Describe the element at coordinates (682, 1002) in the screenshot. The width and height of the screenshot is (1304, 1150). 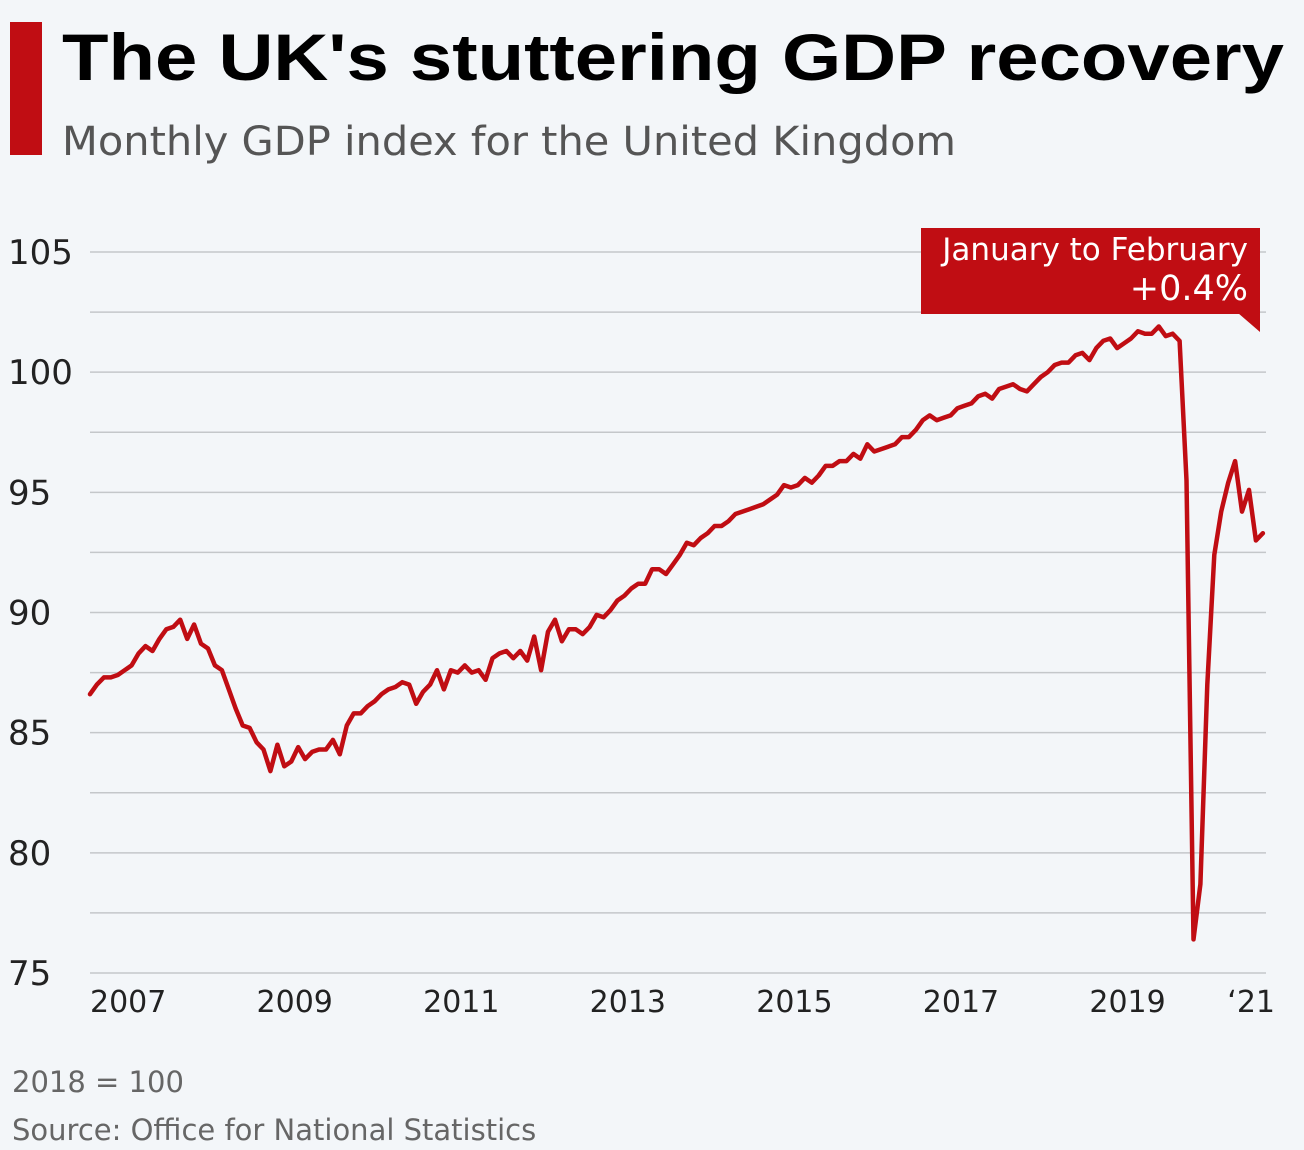
I see `x-axis-ticks: 2007 2009 2011 2013 2015 2017 2019 ‘21` at that location.